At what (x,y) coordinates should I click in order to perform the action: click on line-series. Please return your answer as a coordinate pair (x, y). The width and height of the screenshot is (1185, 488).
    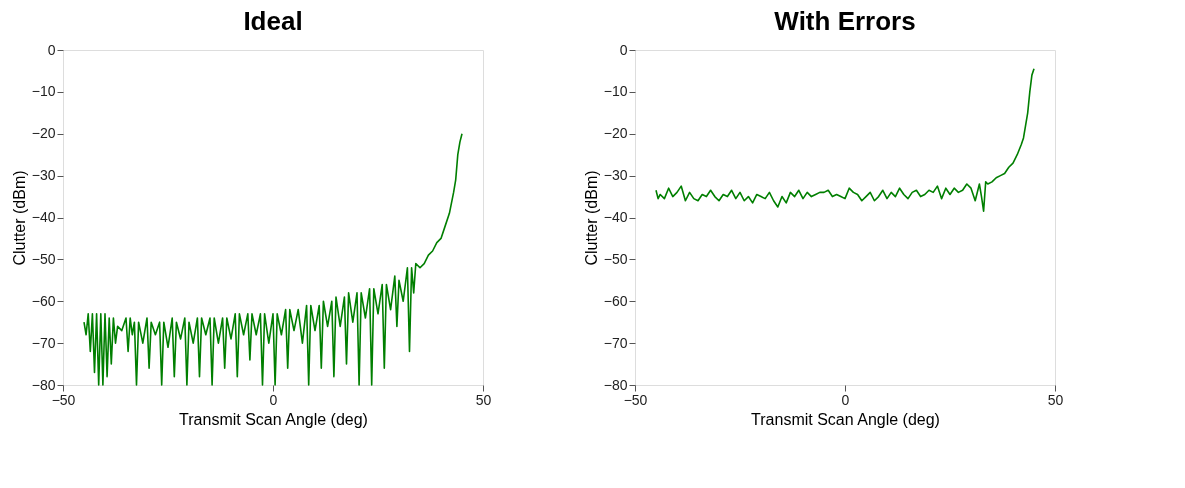
    Looking at the image, I should click on (845, 140).